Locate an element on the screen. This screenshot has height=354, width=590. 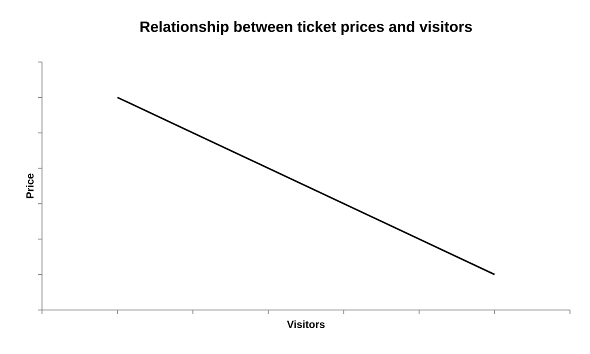
y-axis-title: Price is located at coordinates (30, 186).